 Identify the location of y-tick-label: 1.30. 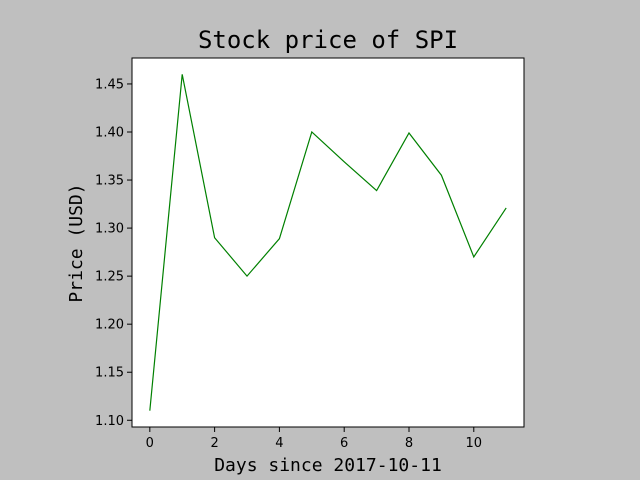
(109, 229).